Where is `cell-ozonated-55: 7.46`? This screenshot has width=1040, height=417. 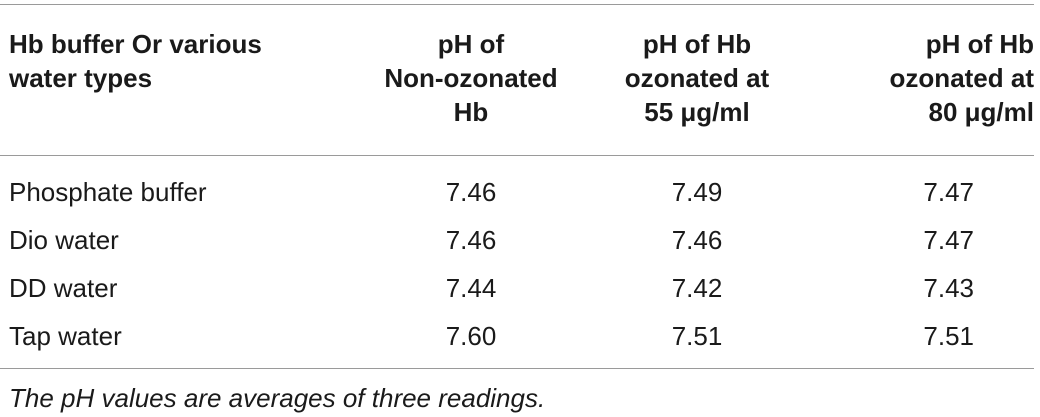 cell-ozonated-55: 7.46 is located at coordinates (697, 239).